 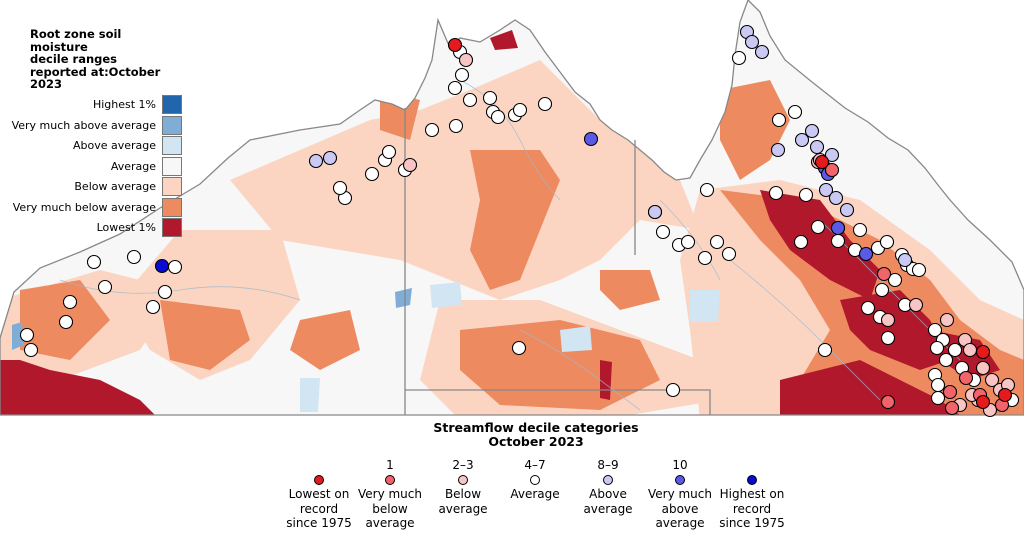 I want to click on legend-above-average: Above average, so click(x=106, y=146).